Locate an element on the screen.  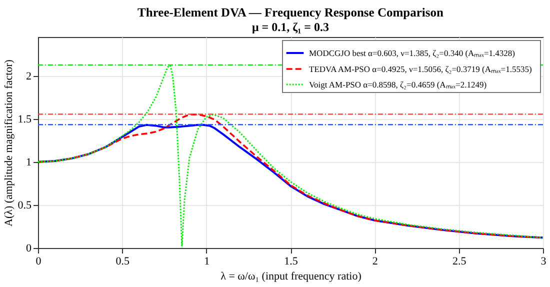
x-tick-label: 0 is located at coordinates (39, 262).